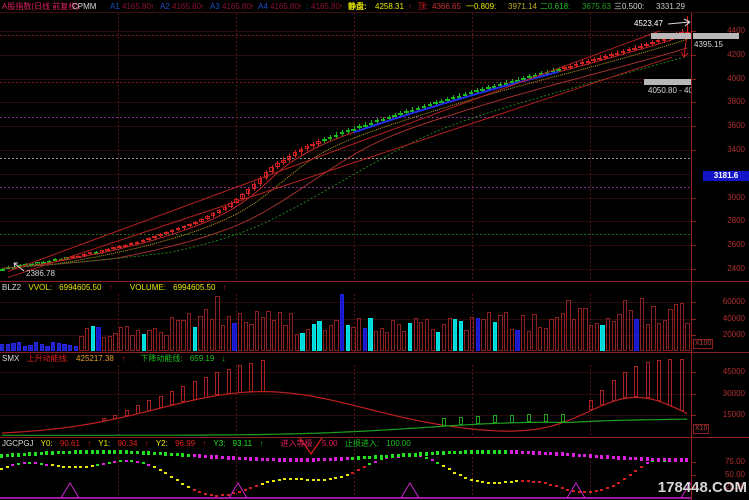  What do you see at coordinates (345, 317) in the screenshot?
I see `volume-plot-area` at bounding box center [345, 317].